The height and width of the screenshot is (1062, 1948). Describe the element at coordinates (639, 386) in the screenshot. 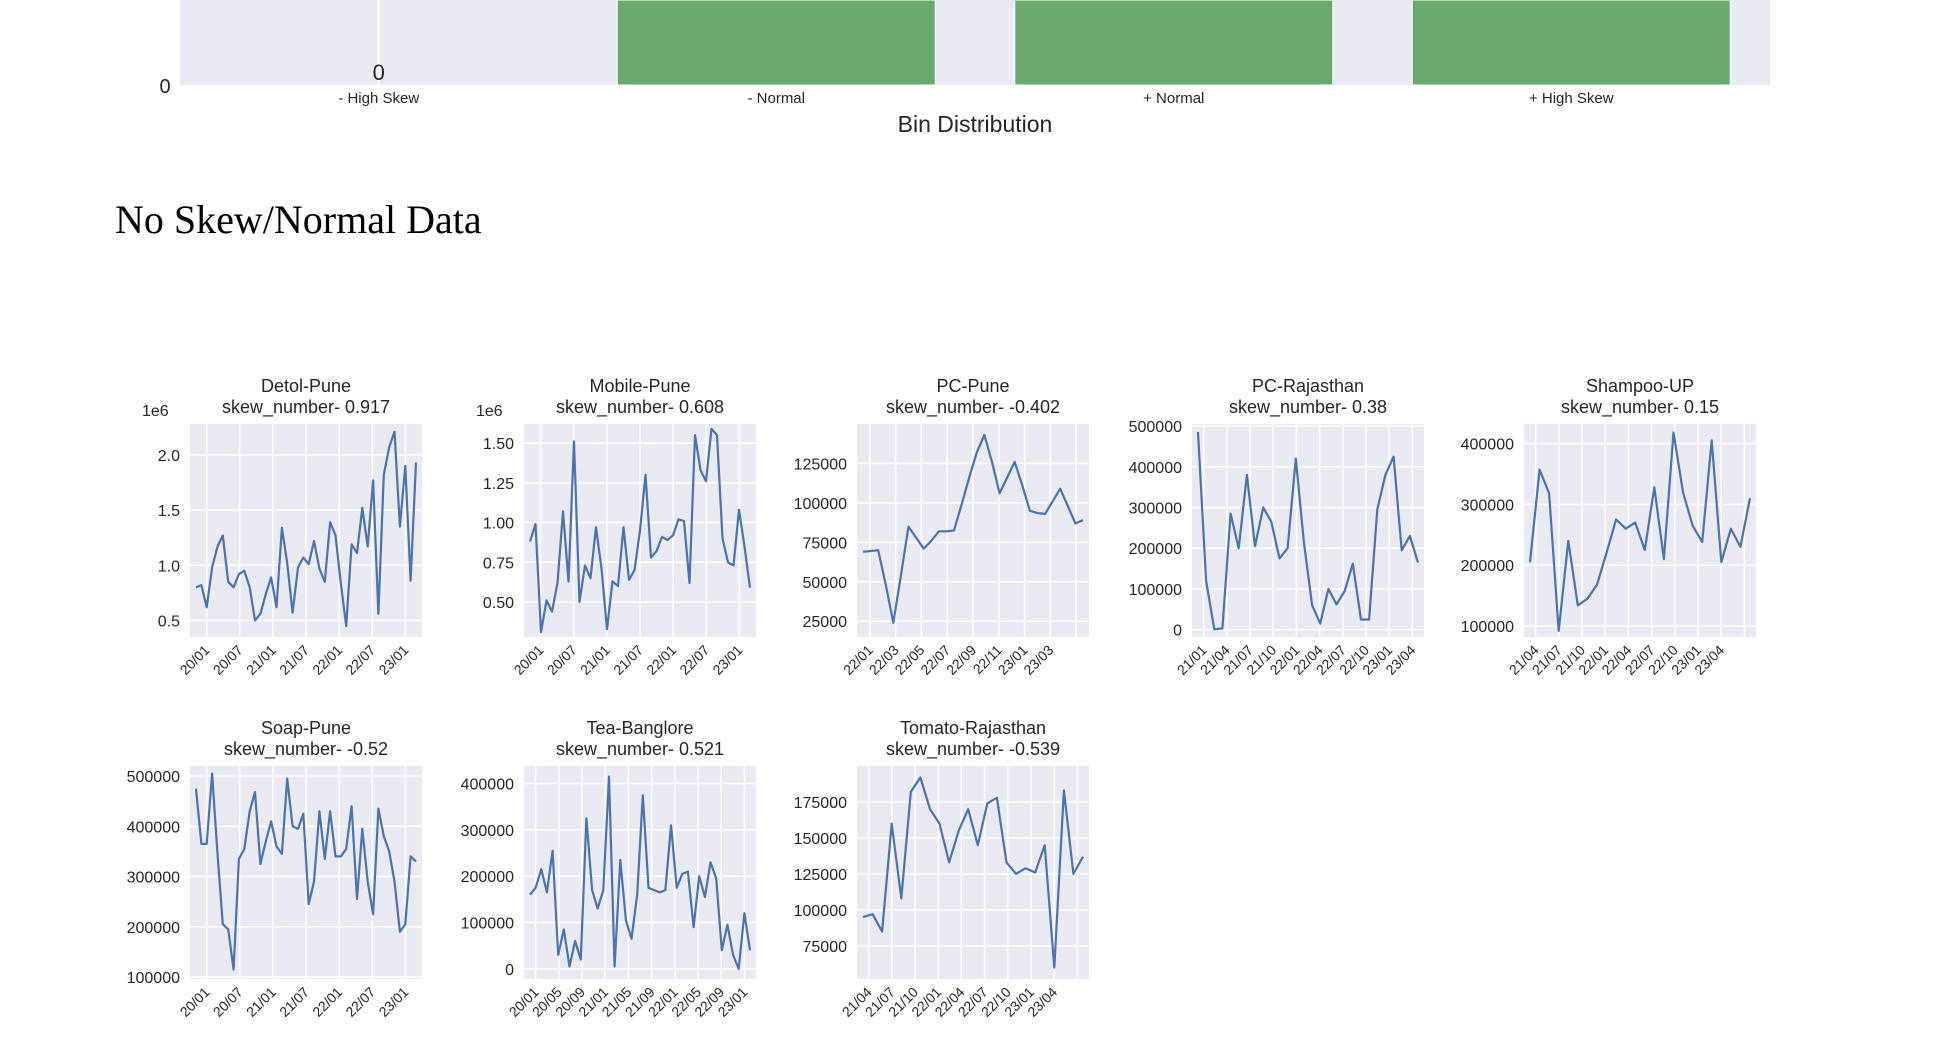

I see `chart-title: Mobile-Pune` at that location.